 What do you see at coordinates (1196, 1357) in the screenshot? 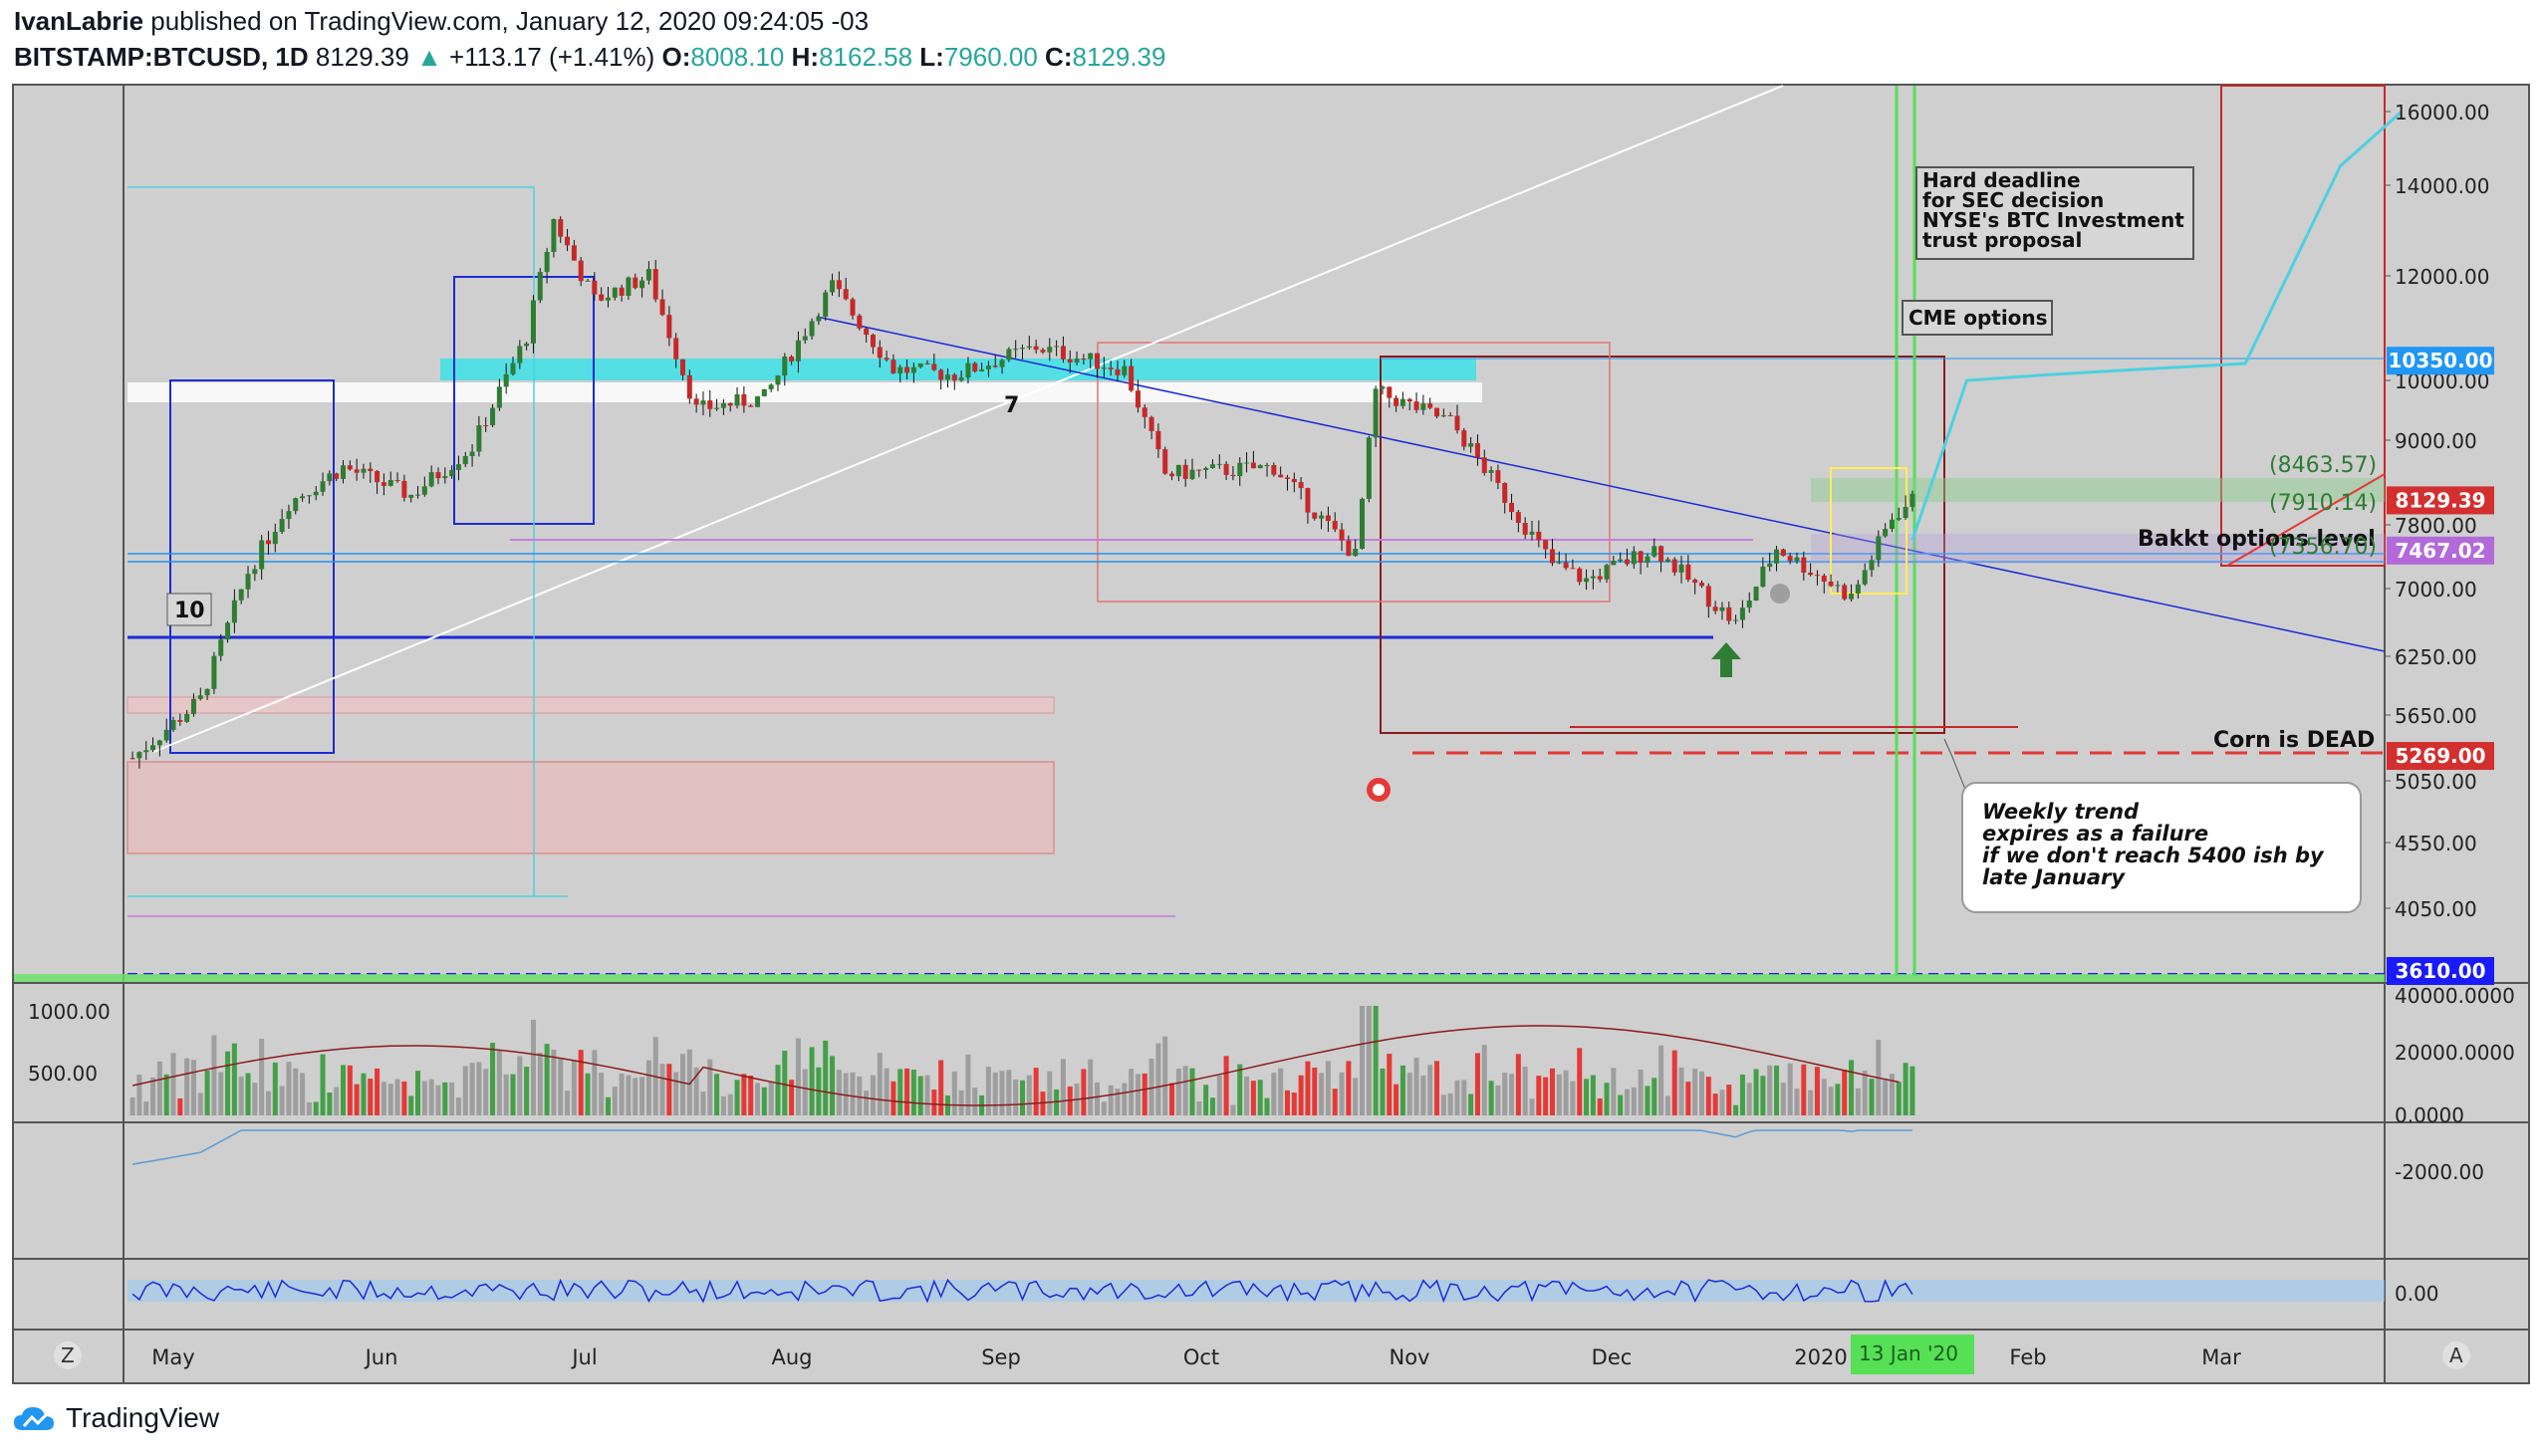
I see `time-axis: May Jun Jul Aug Sep Oct Nov Dec 2020 Feb Mar` at bounding box center [1196, 1357].